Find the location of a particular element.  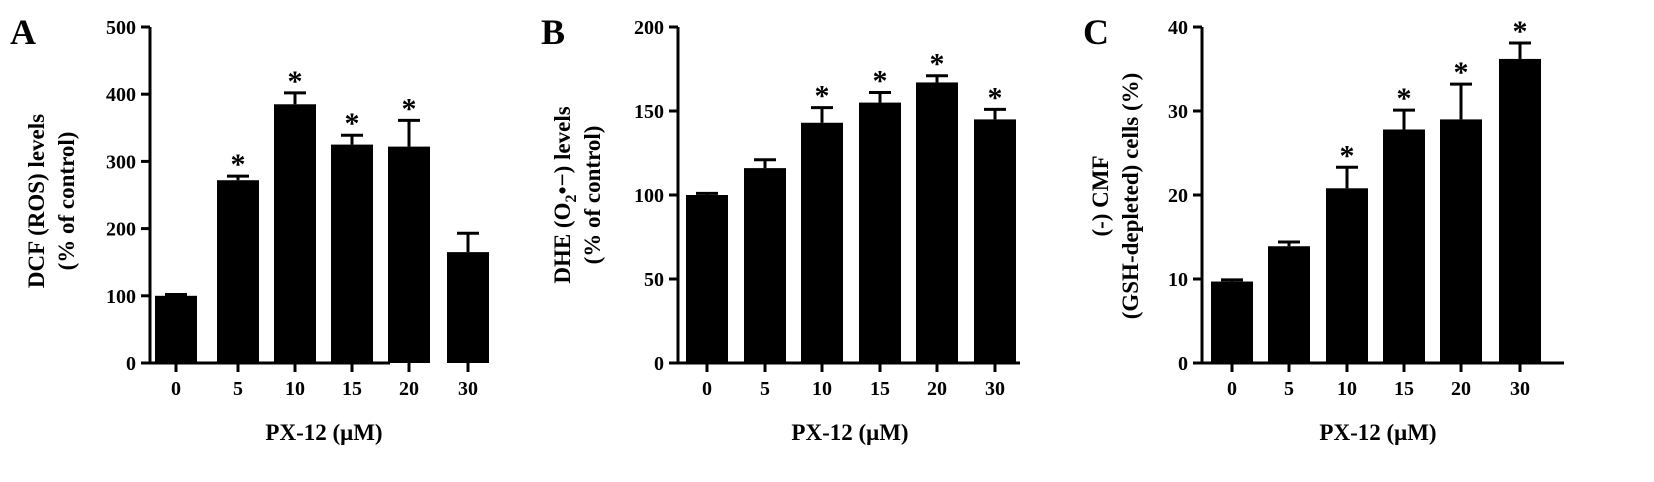

panel-a-x-tick-label: 15 is located at coordinates (352, 389).